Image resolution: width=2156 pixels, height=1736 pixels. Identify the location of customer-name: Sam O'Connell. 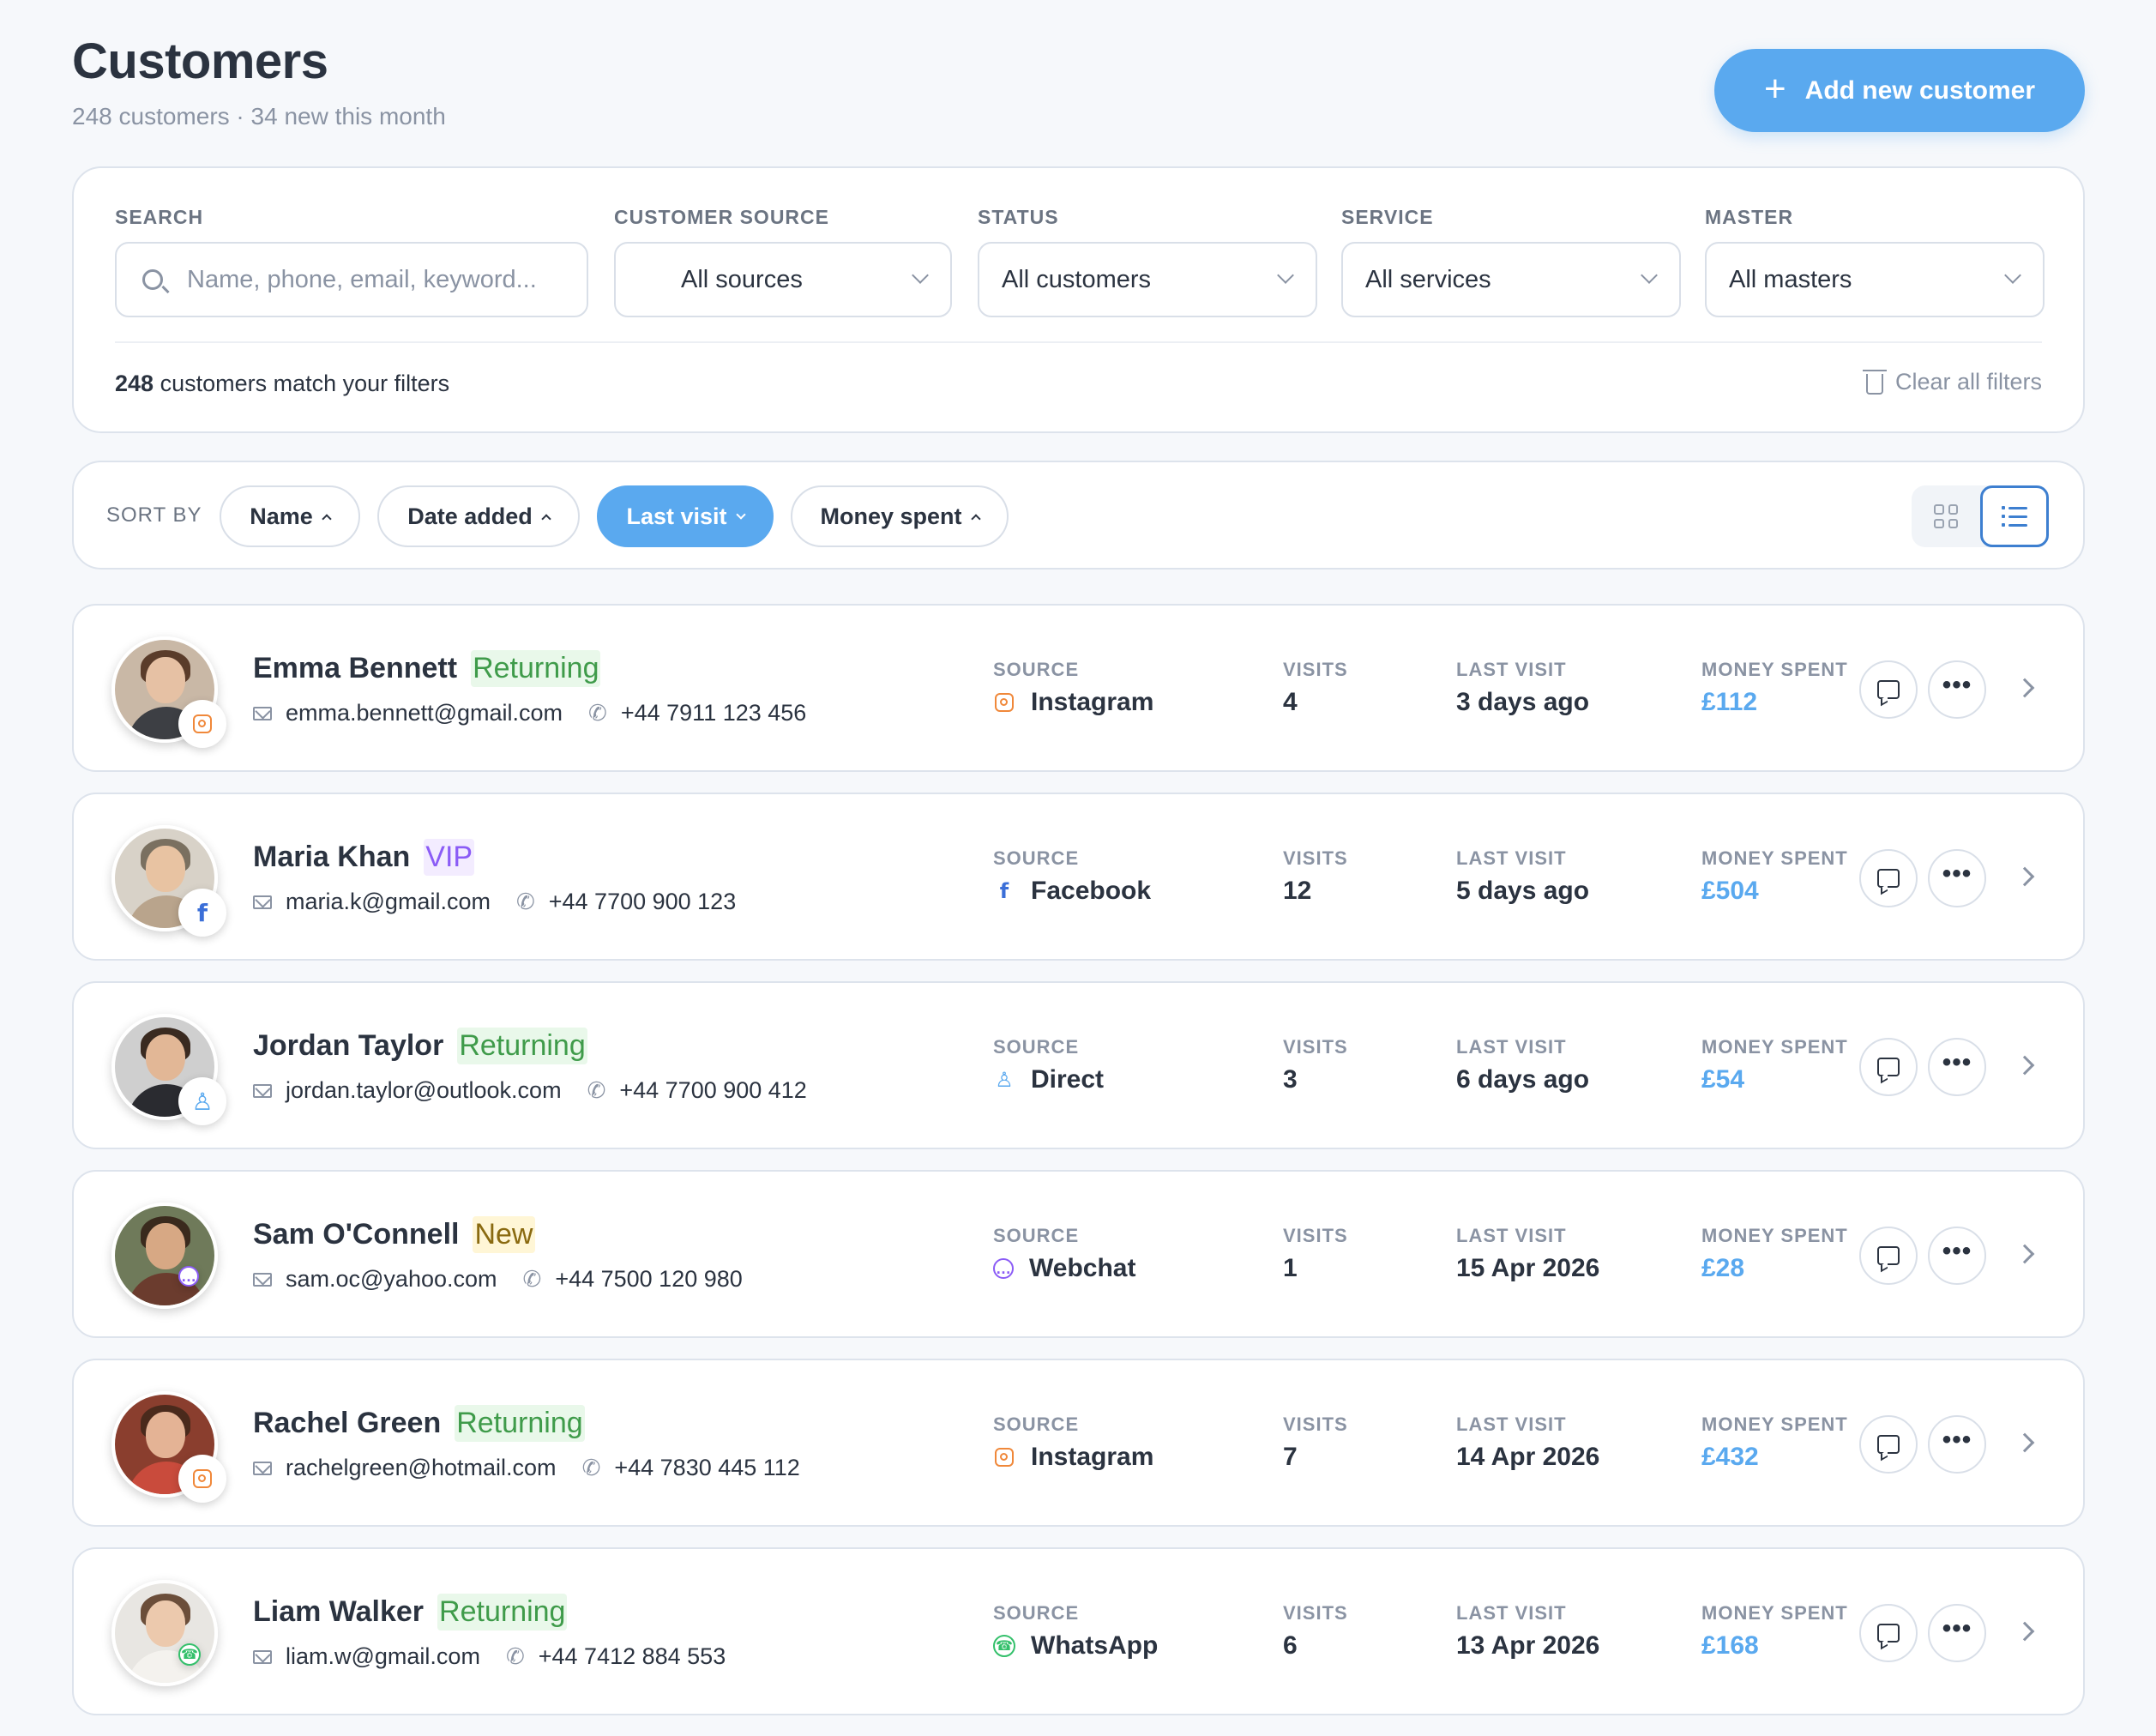
(356, 1234).